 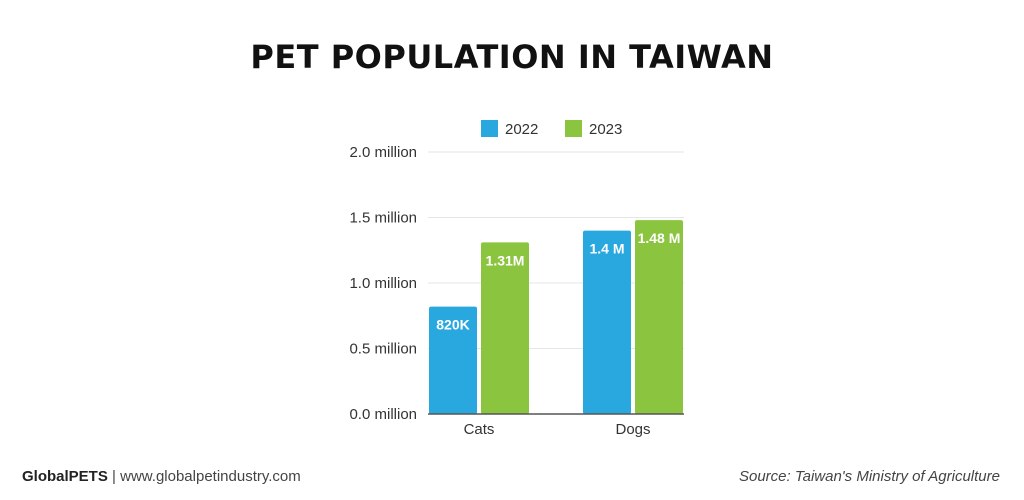 What do you see at coordinates (659, 238) in the screenshot?
I see `data-label: 1.48 M` at bounding box center [659, 238].